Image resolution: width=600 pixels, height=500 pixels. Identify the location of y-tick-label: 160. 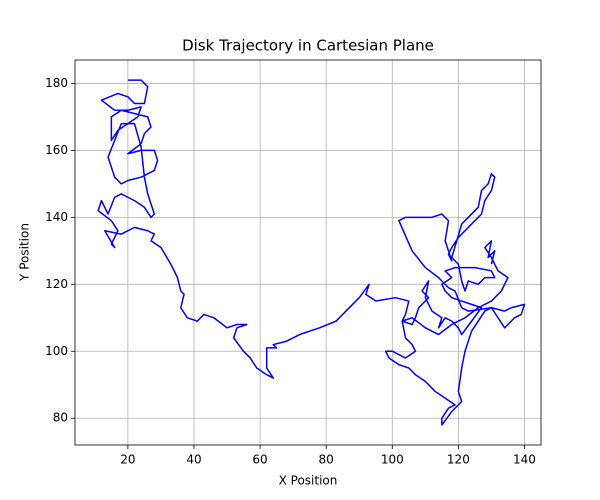
(56, 150).